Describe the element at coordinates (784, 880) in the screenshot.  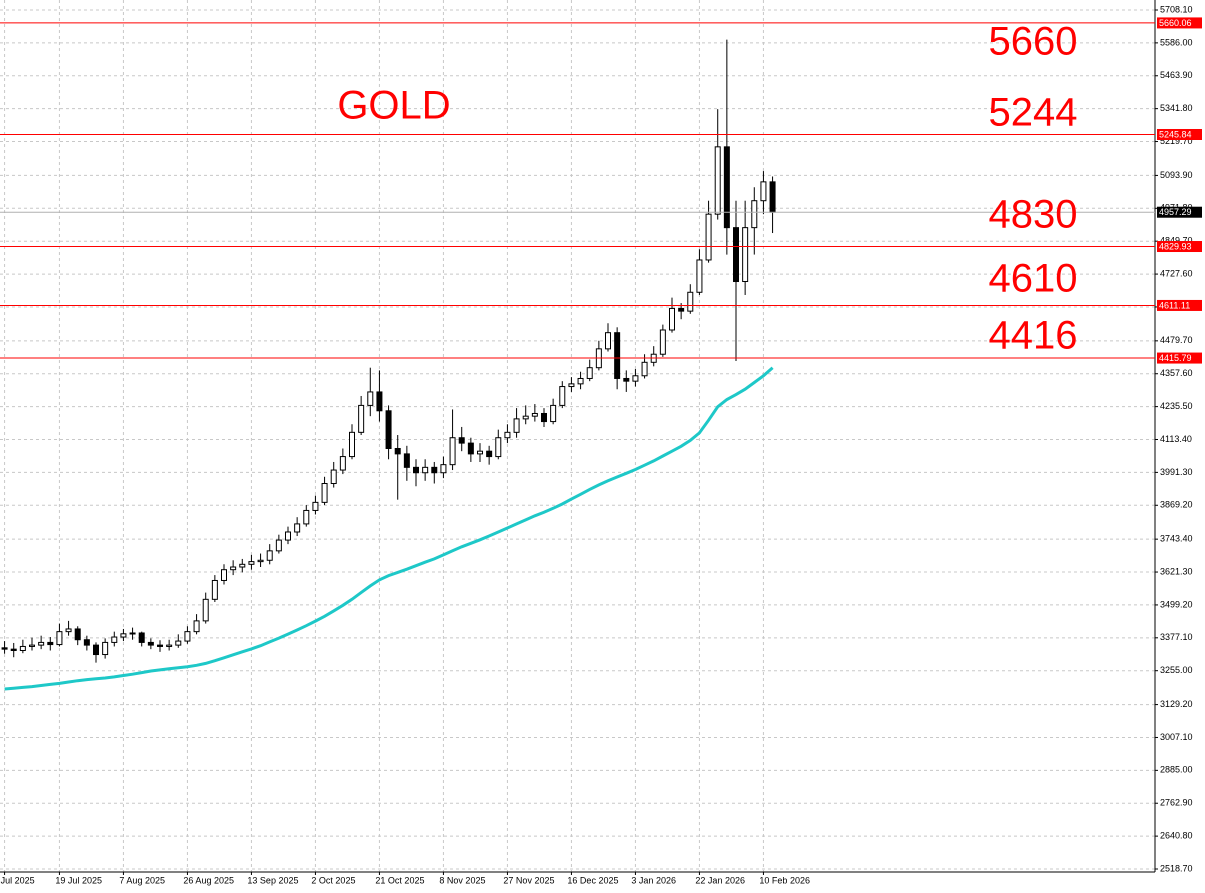
I see `x-tick-label: 10 Feb 2026` at that location.